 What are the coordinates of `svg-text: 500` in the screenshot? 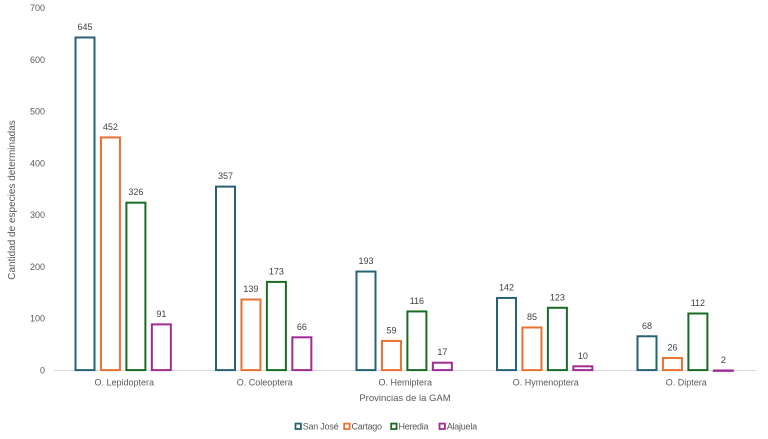 It's located at (37, 112).